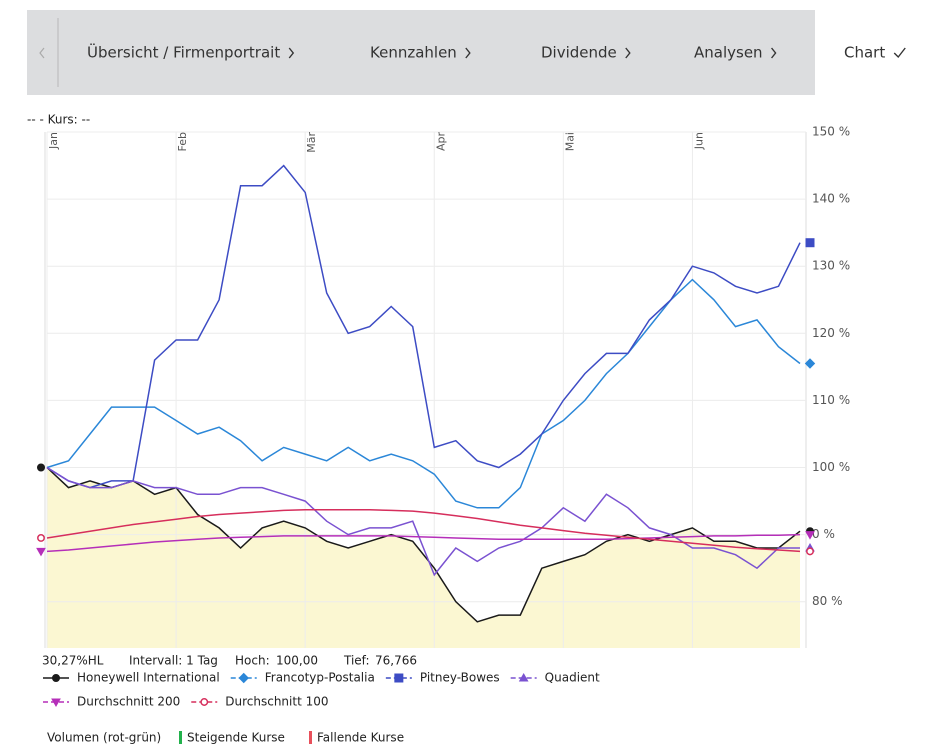 The width and height of the screenshot is (925, 745). I want to click on y-tick-label: 140 %, so click(831, 199).